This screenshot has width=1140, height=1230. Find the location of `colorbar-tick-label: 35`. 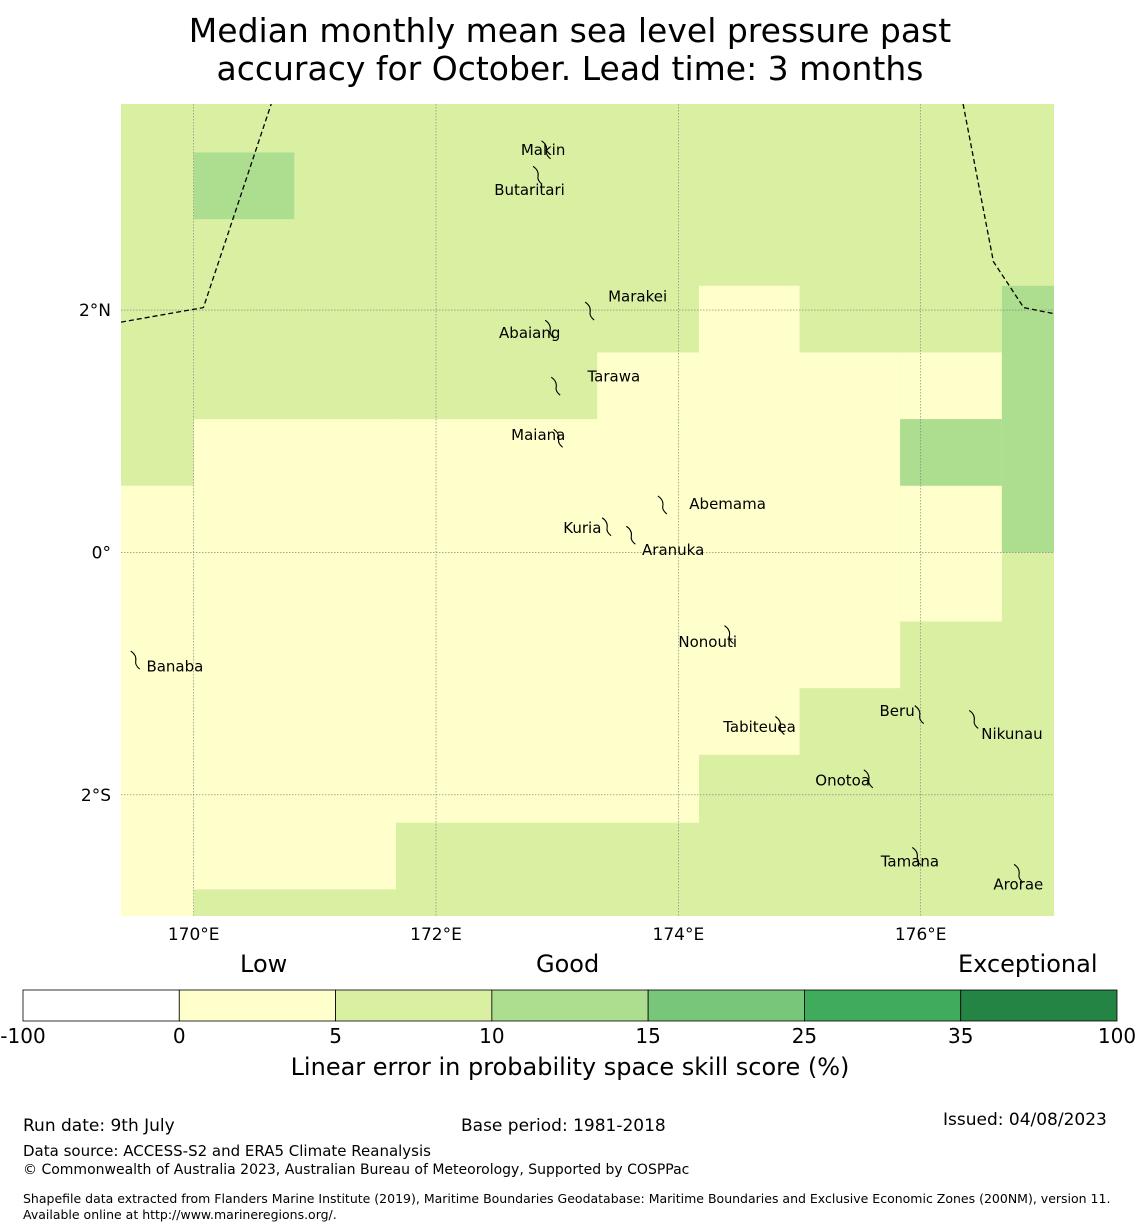

colorbar-tick-label: 35 is located at coordinates (960, 1036).